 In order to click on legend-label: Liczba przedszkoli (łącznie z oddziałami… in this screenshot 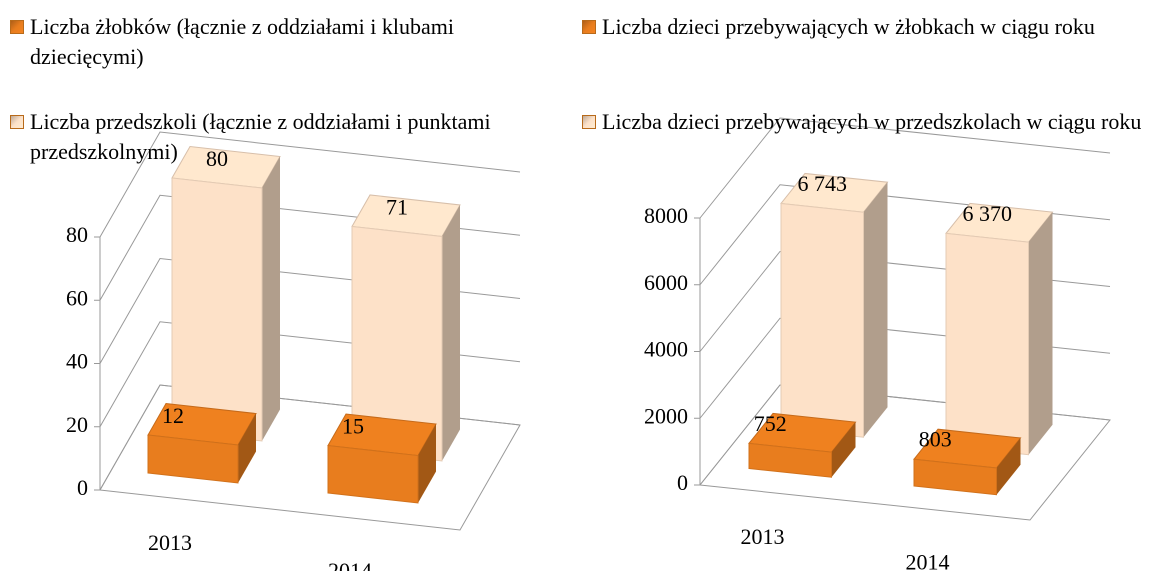, I will do `click(260, 136)`.